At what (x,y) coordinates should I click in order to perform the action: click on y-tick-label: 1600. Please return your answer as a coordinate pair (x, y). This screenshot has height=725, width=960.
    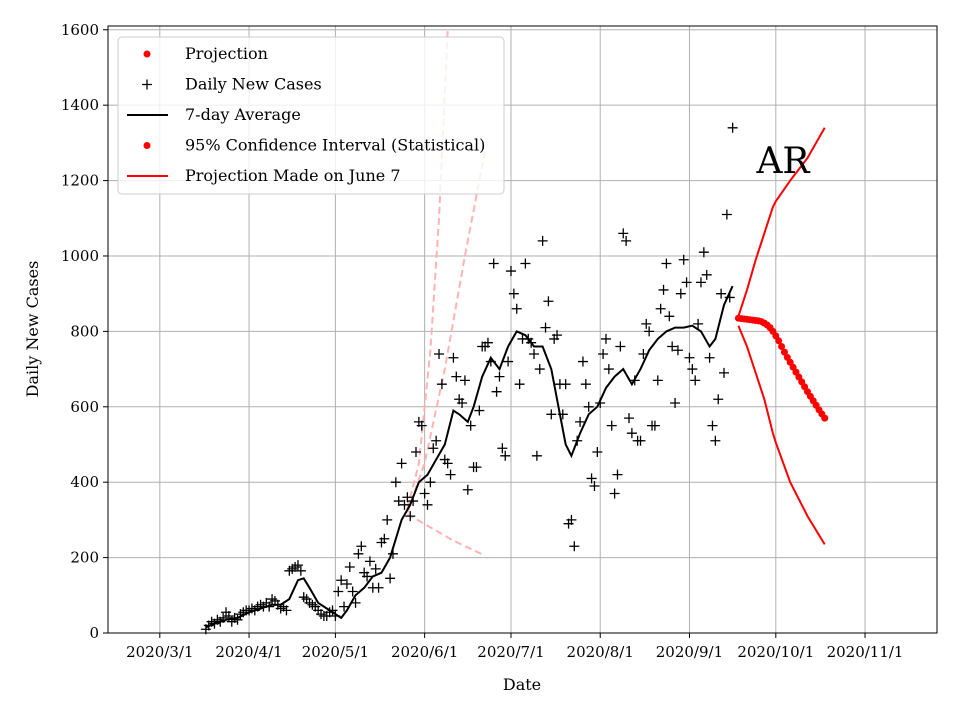
    Looking at the image, I should click on (80, 30).